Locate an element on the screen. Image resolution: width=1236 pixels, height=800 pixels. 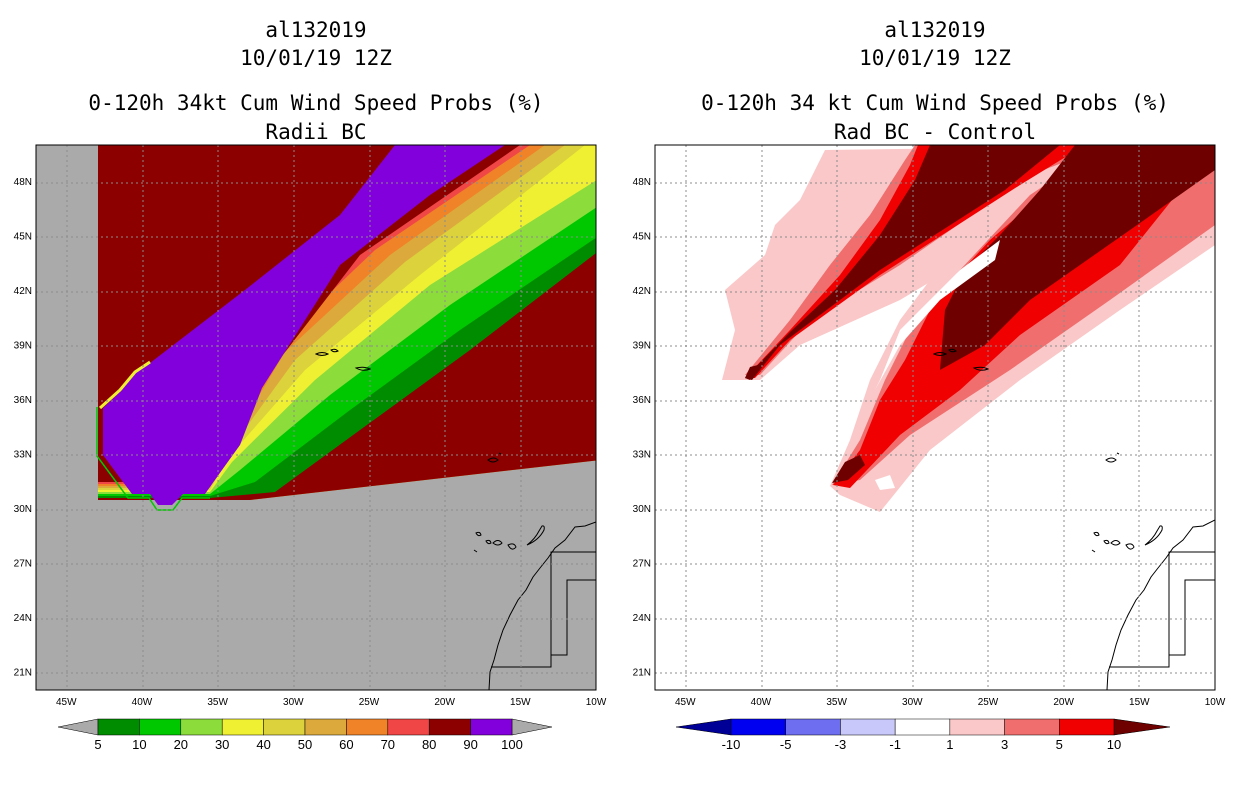
right-ytick-label: 36N is located at coordinates (642, 400).